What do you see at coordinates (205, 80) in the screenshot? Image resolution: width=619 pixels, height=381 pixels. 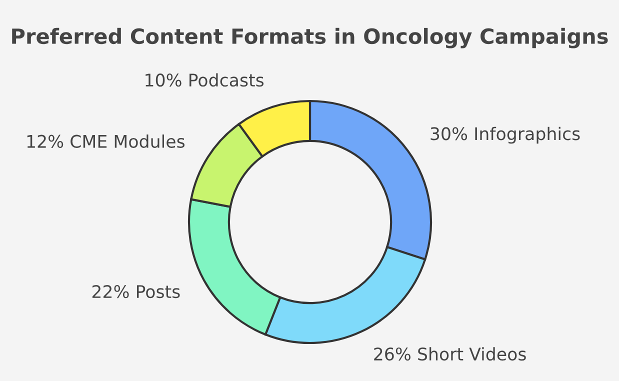 I see `slice-label: 10% Podcasts` at bounding box center [205, 80].